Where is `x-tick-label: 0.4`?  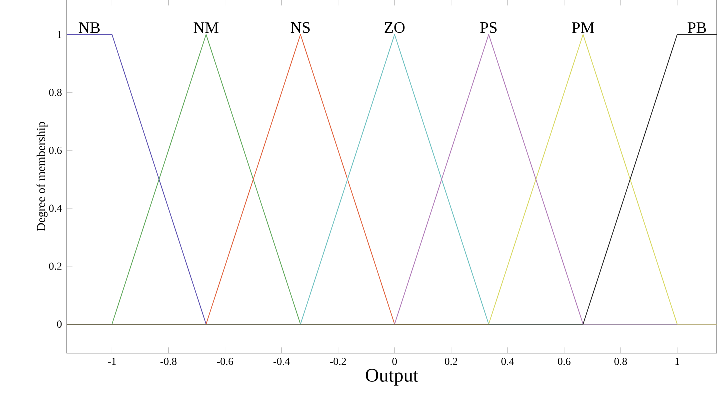 x-tick-label: 0.4 is located at coordinates (508, 362).